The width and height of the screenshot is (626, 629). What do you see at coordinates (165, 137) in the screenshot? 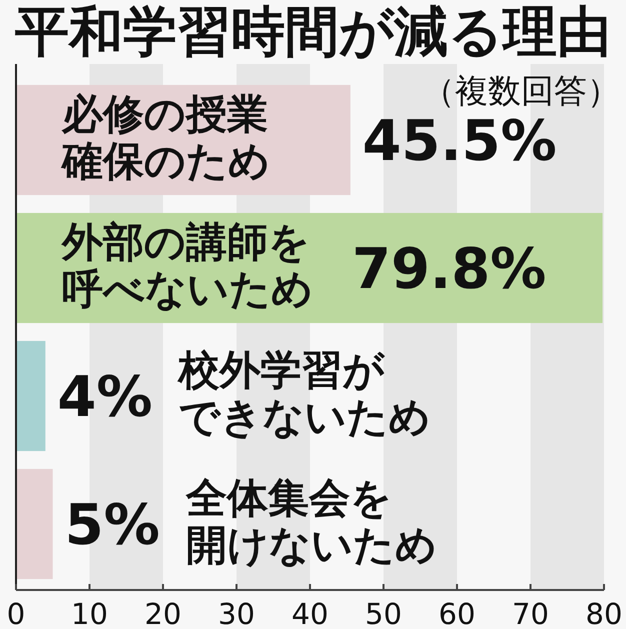
I see `y-tick-label: 必修の授業確保のため` at bounding box center [165, 137].